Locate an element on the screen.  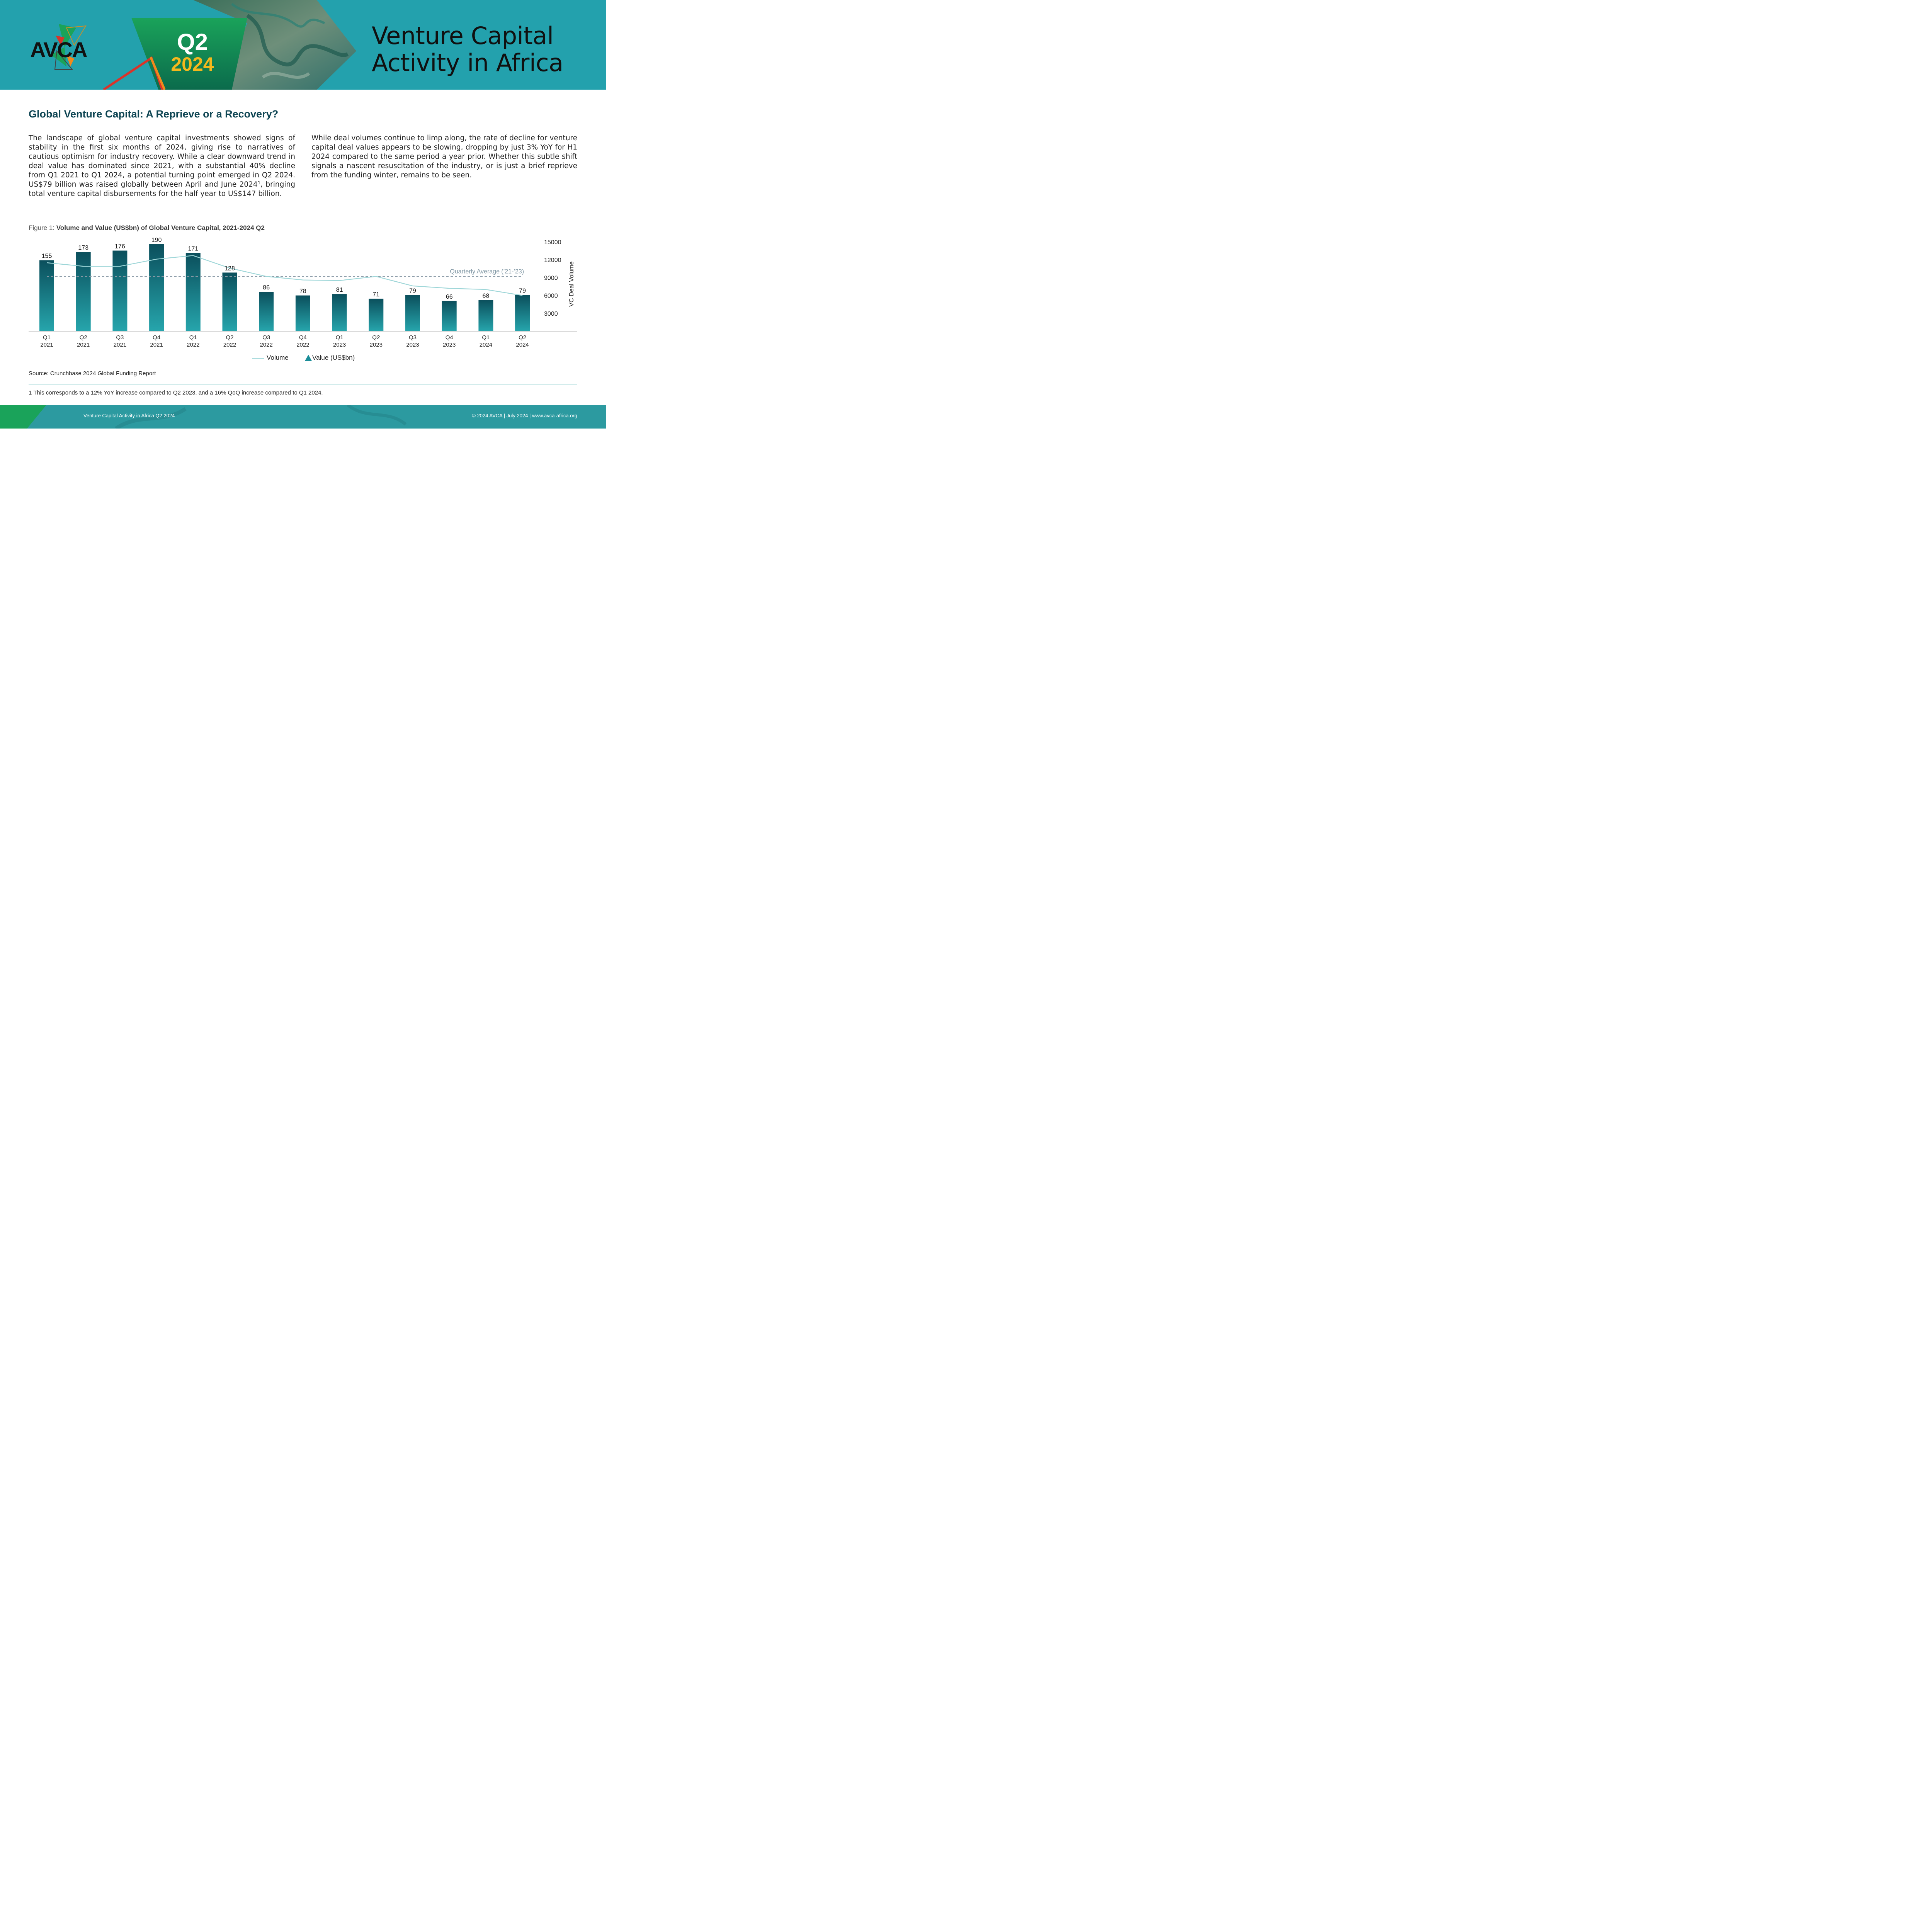
right-axis-tick: 12000 is located at coordinates (553, 260).